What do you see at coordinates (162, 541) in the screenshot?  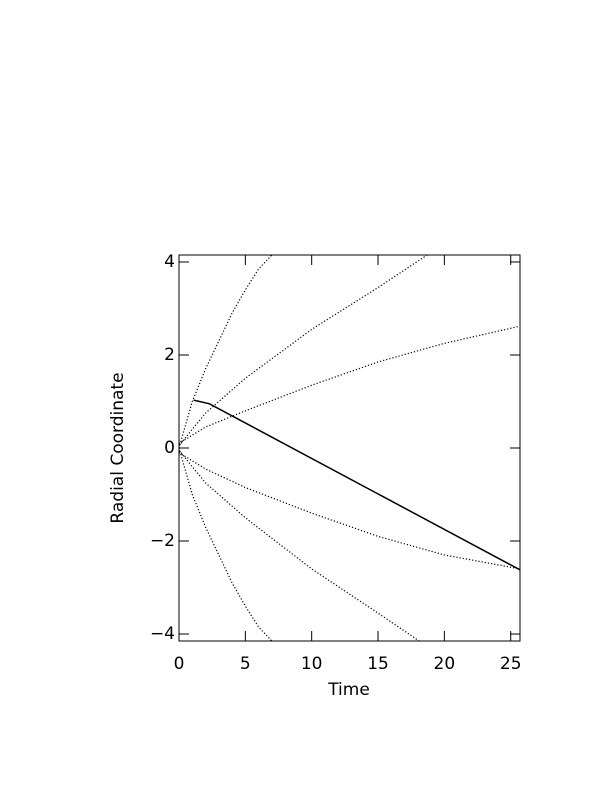 I see `y-tick-label: −2` at bounding box center [162, 541].